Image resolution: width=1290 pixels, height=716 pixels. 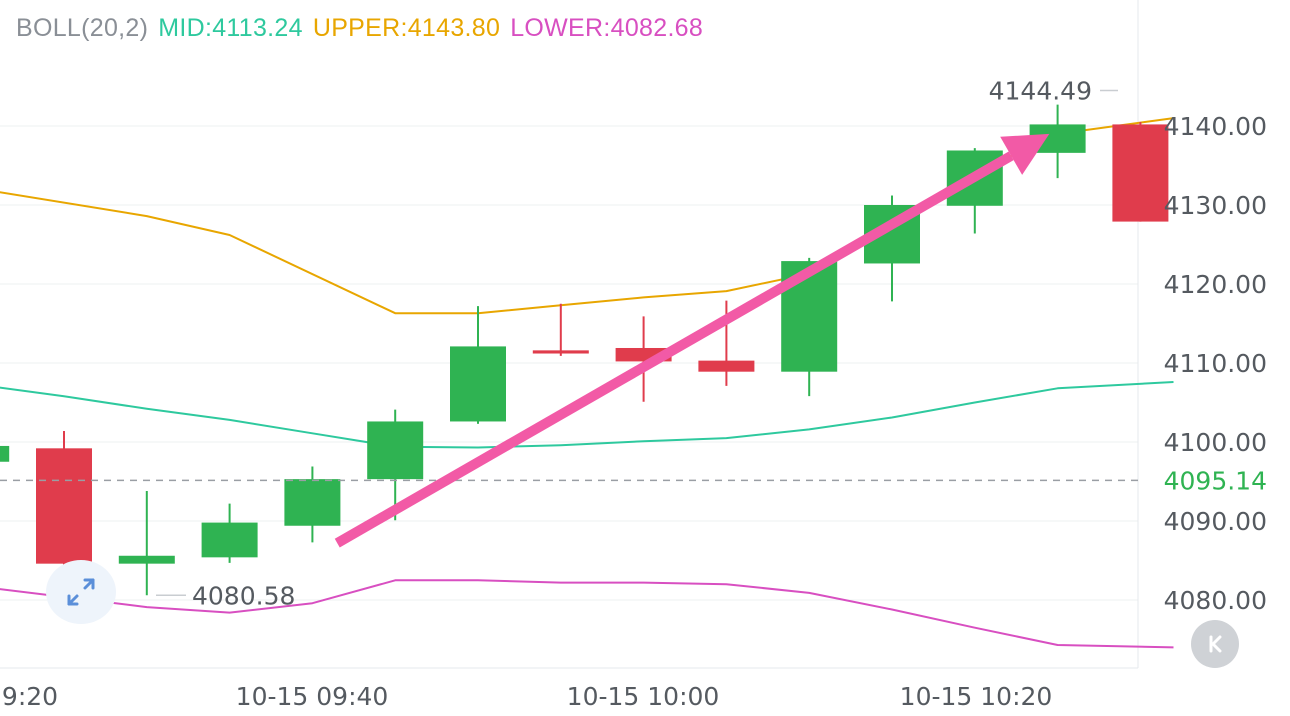 What do you see at coordinates (1215, 480) in the screenshot?
I see `current-price-label: 4095.14` at bounding box center [1215, 480].